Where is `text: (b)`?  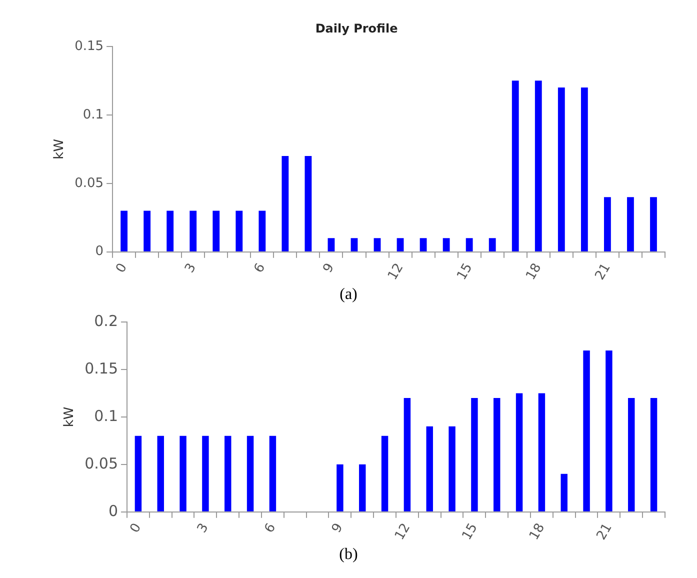
text: (b) is located at coordinates (348, 555).